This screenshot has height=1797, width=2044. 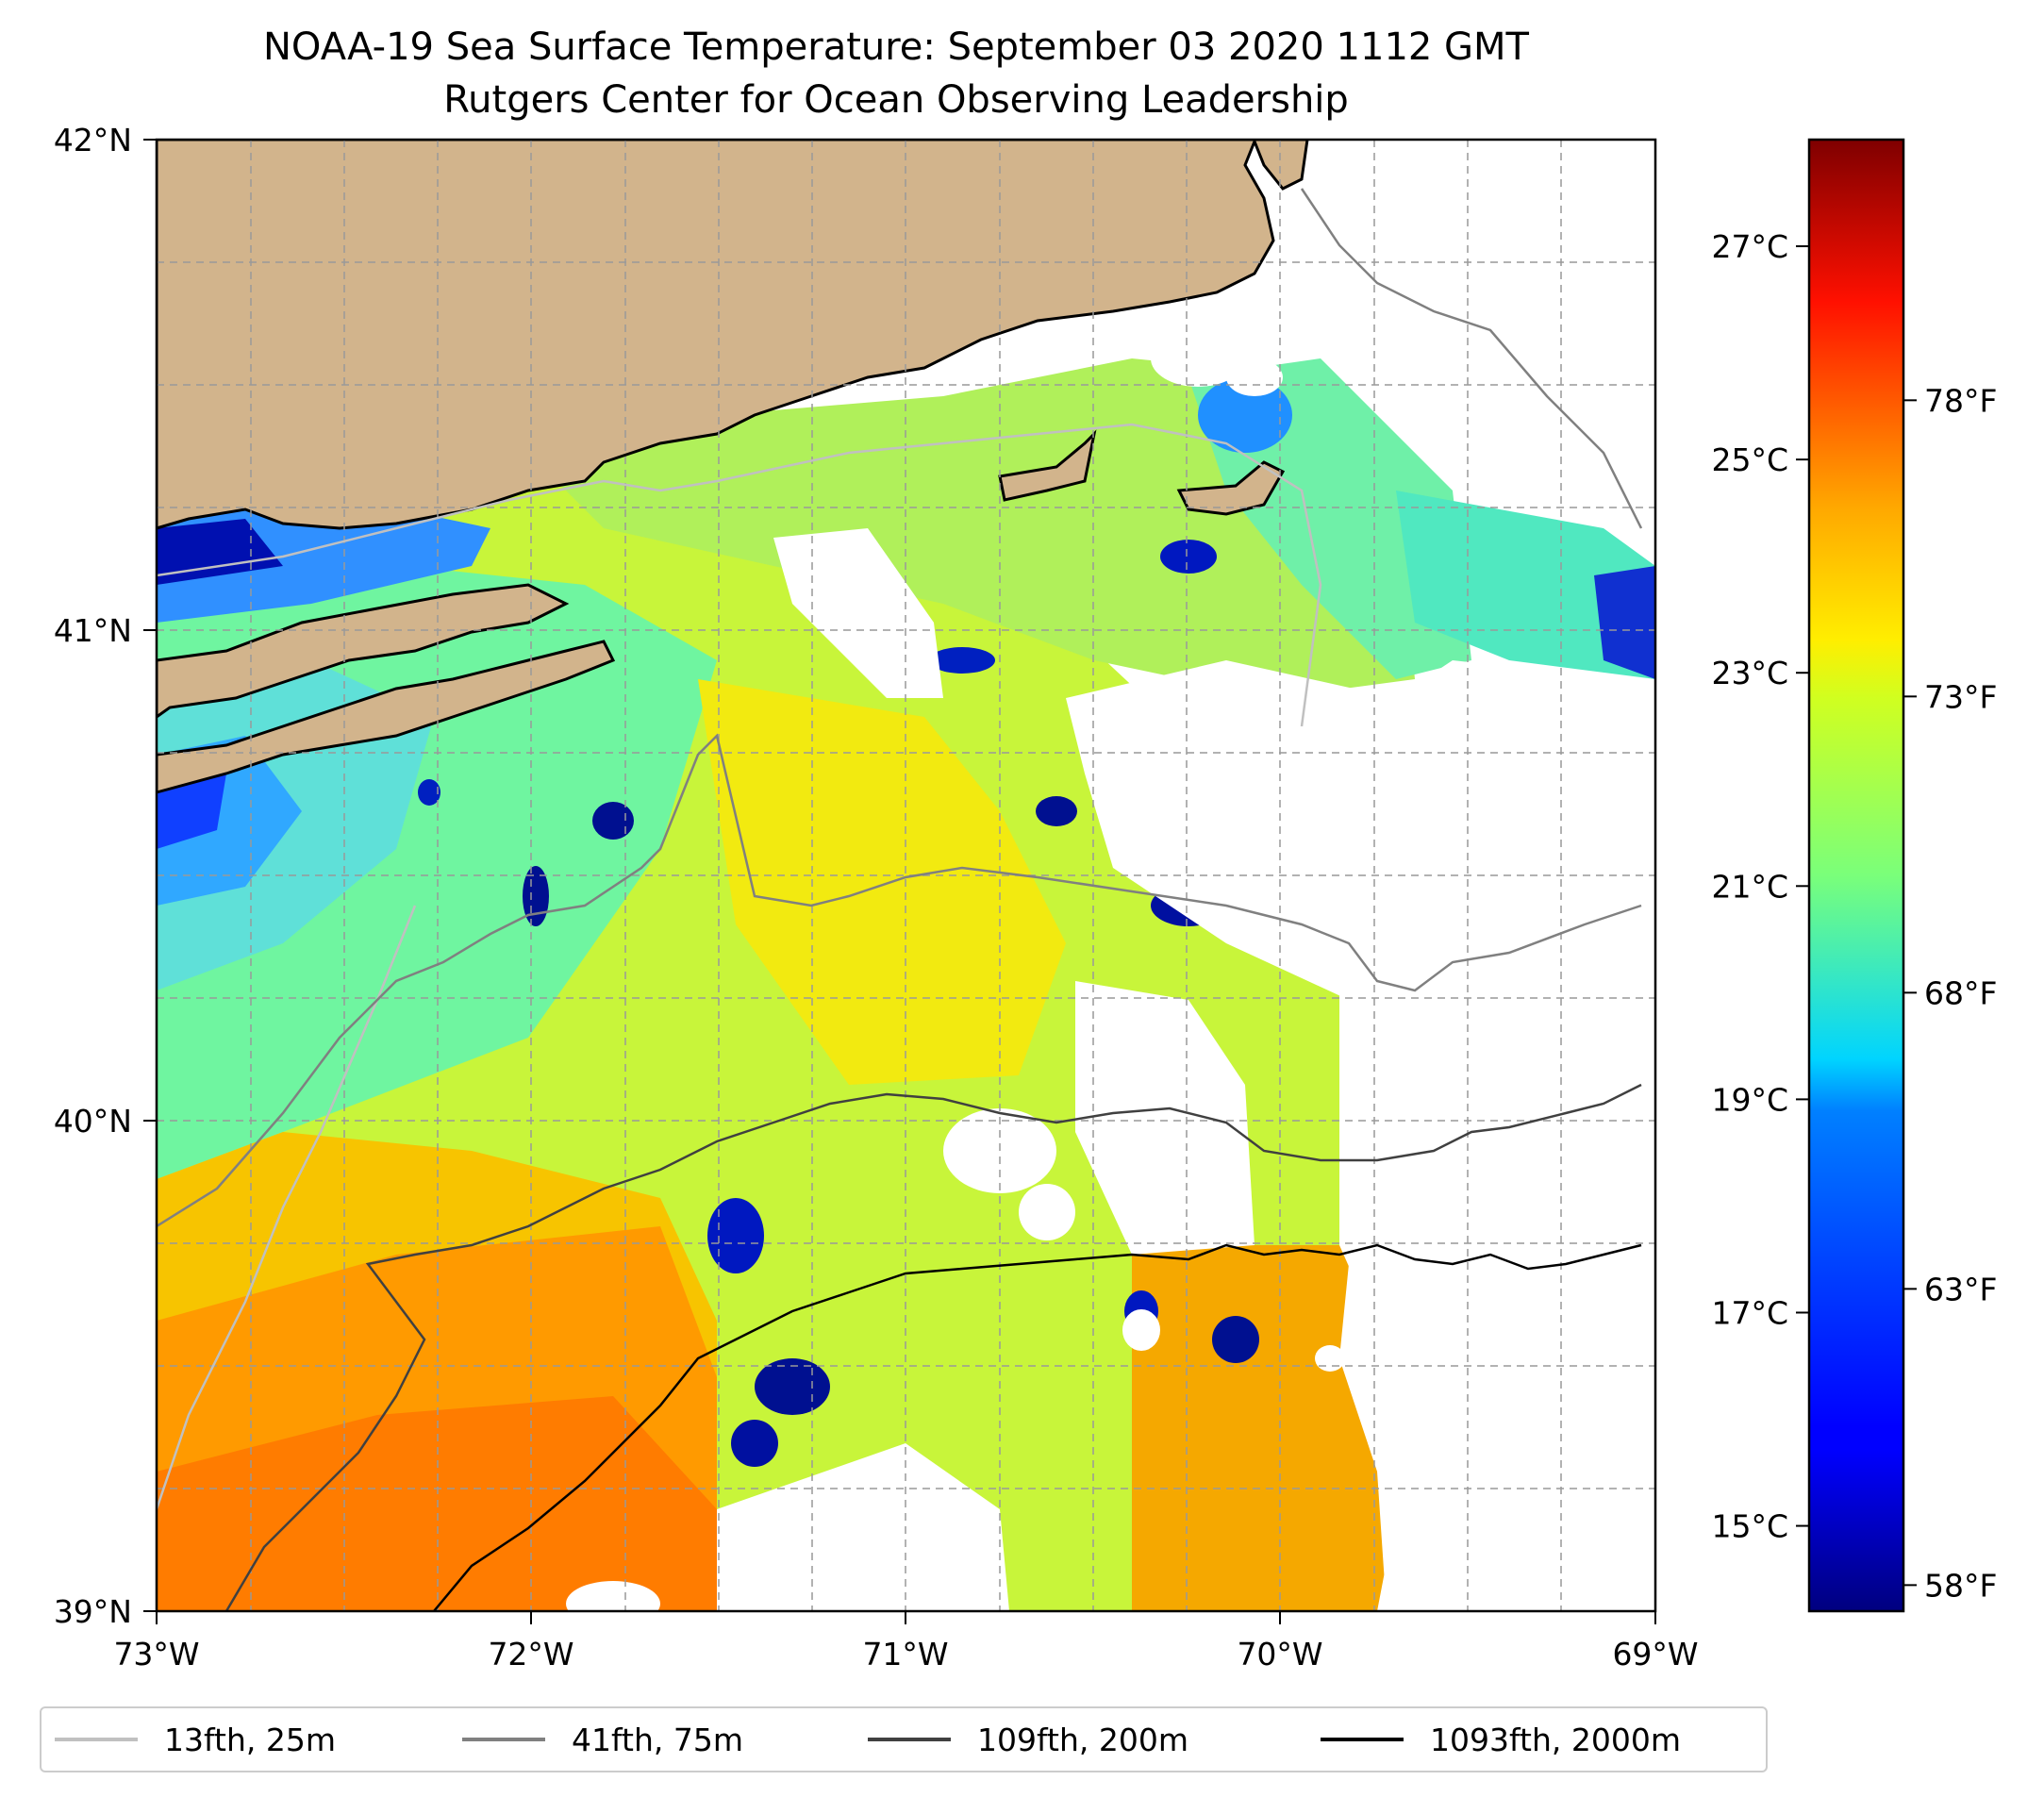 I want to click on colorbar-celsius-label: 25°C, so click(x=1749, y=459).